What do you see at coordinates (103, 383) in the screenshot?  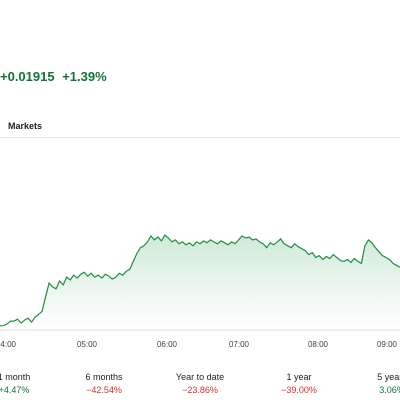 I see `period-6-months: 6 months −42.54%` at bounding box center [103, 383].